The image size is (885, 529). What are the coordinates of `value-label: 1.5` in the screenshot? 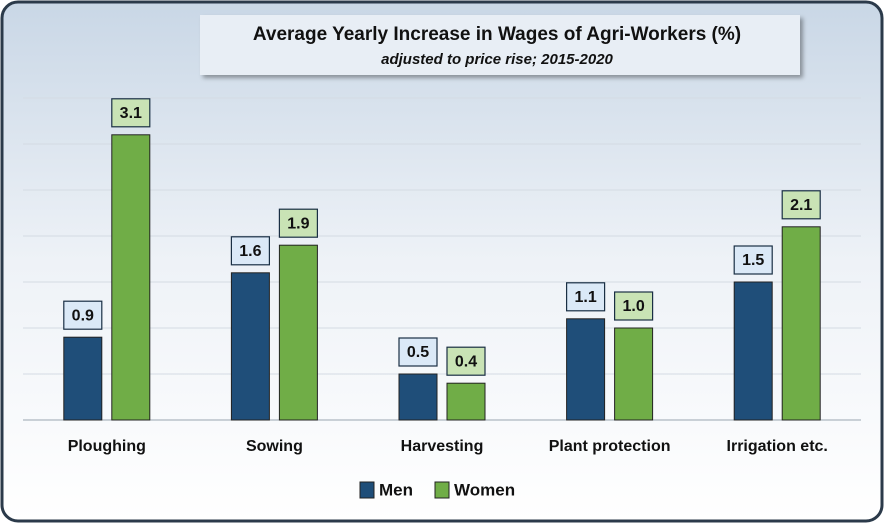 It's located at (753, 260).